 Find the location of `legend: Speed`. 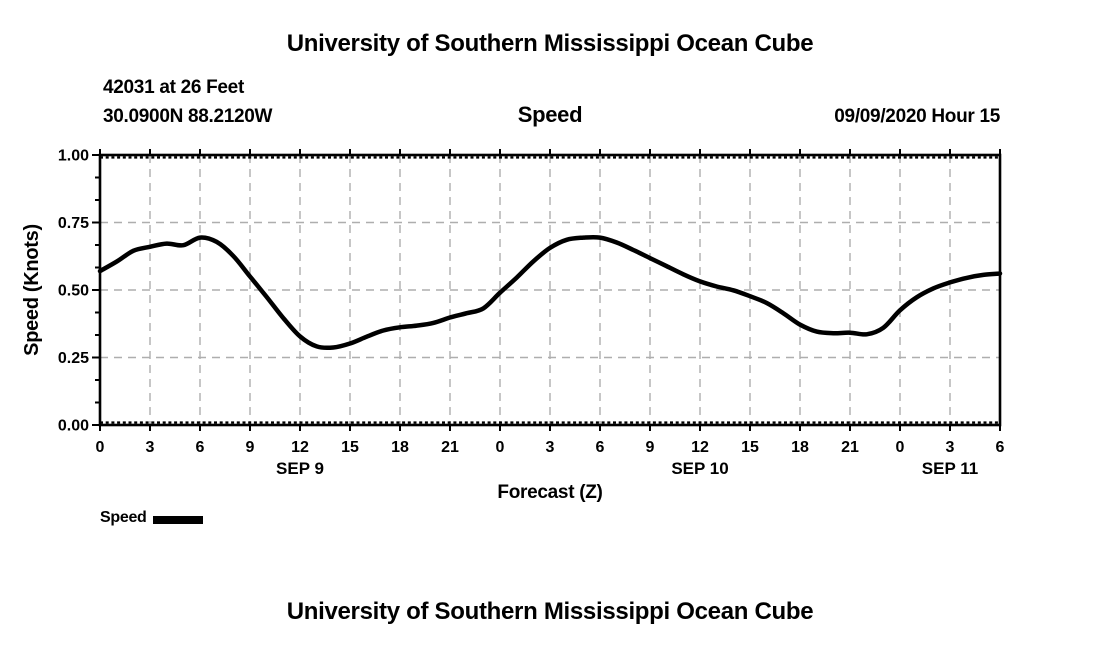

legend: Speed is located at coordinates (151, 518).